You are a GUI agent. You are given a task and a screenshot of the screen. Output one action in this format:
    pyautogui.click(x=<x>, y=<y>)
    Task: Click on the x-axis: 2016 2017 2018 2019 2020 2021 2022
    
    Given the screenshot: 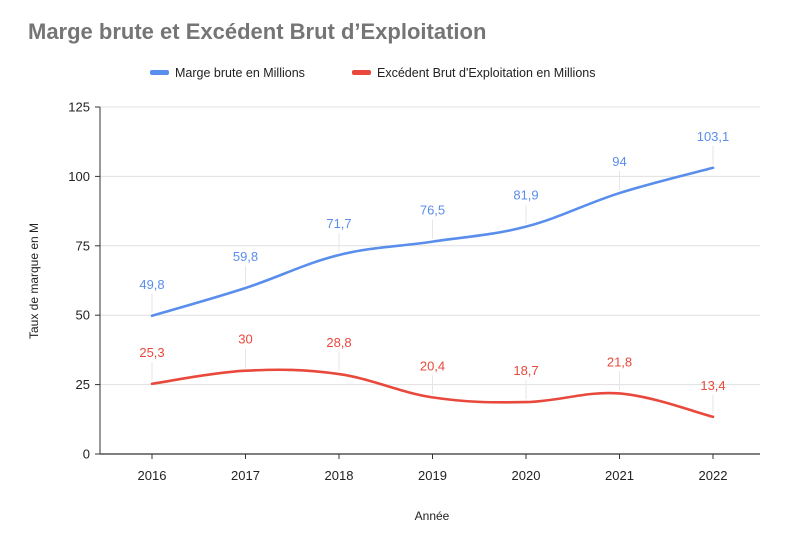 What is the action you would take?
    pyautogui.click(x=430, y=468)
    